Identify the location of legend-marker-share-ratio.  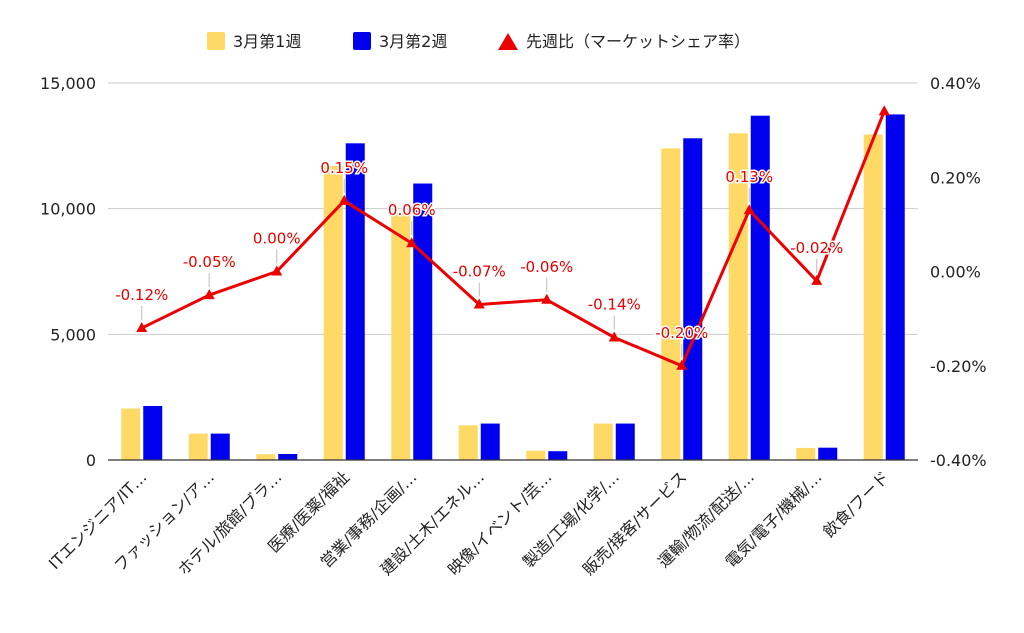
(508, 41).